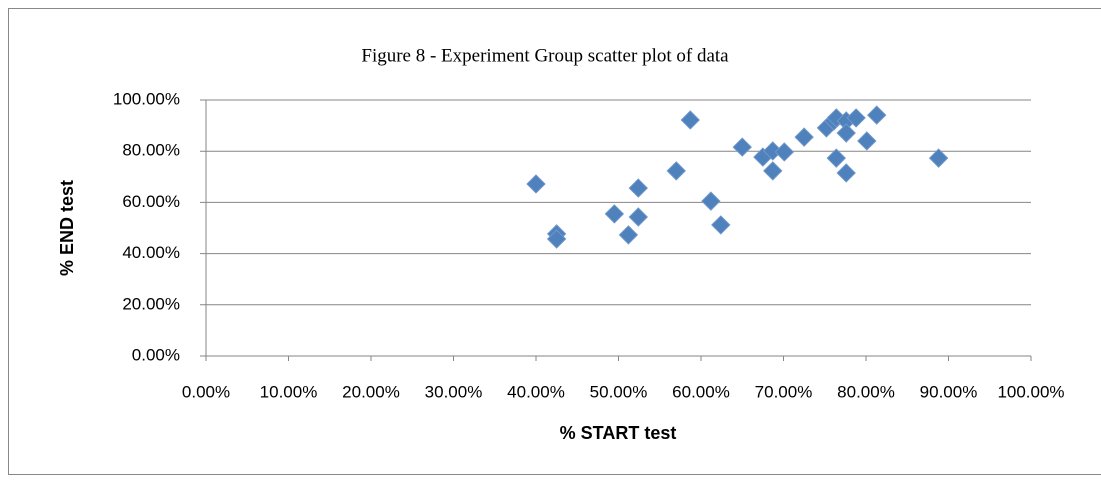 This screenshot has height=480, width=1101. I want to click on y-tick-label: 80.00%, so click(151, 150).